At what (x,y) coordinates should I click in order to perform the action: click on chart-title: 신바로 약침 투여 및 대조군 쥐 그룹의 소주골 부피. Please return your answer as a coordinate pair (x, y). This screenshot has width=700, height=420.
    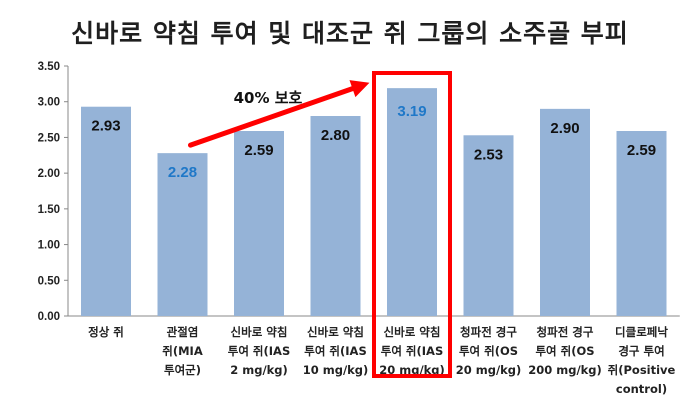
    Looking at the image, I should click on (350, 33).